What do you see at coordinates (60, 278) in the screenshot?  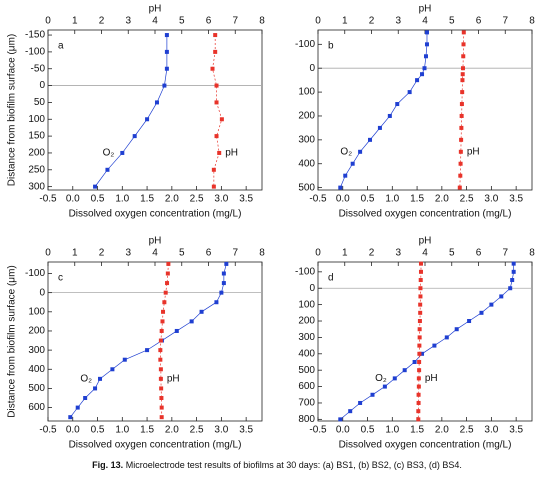 I see `panel-label: c` at bounding box center [60, 278].